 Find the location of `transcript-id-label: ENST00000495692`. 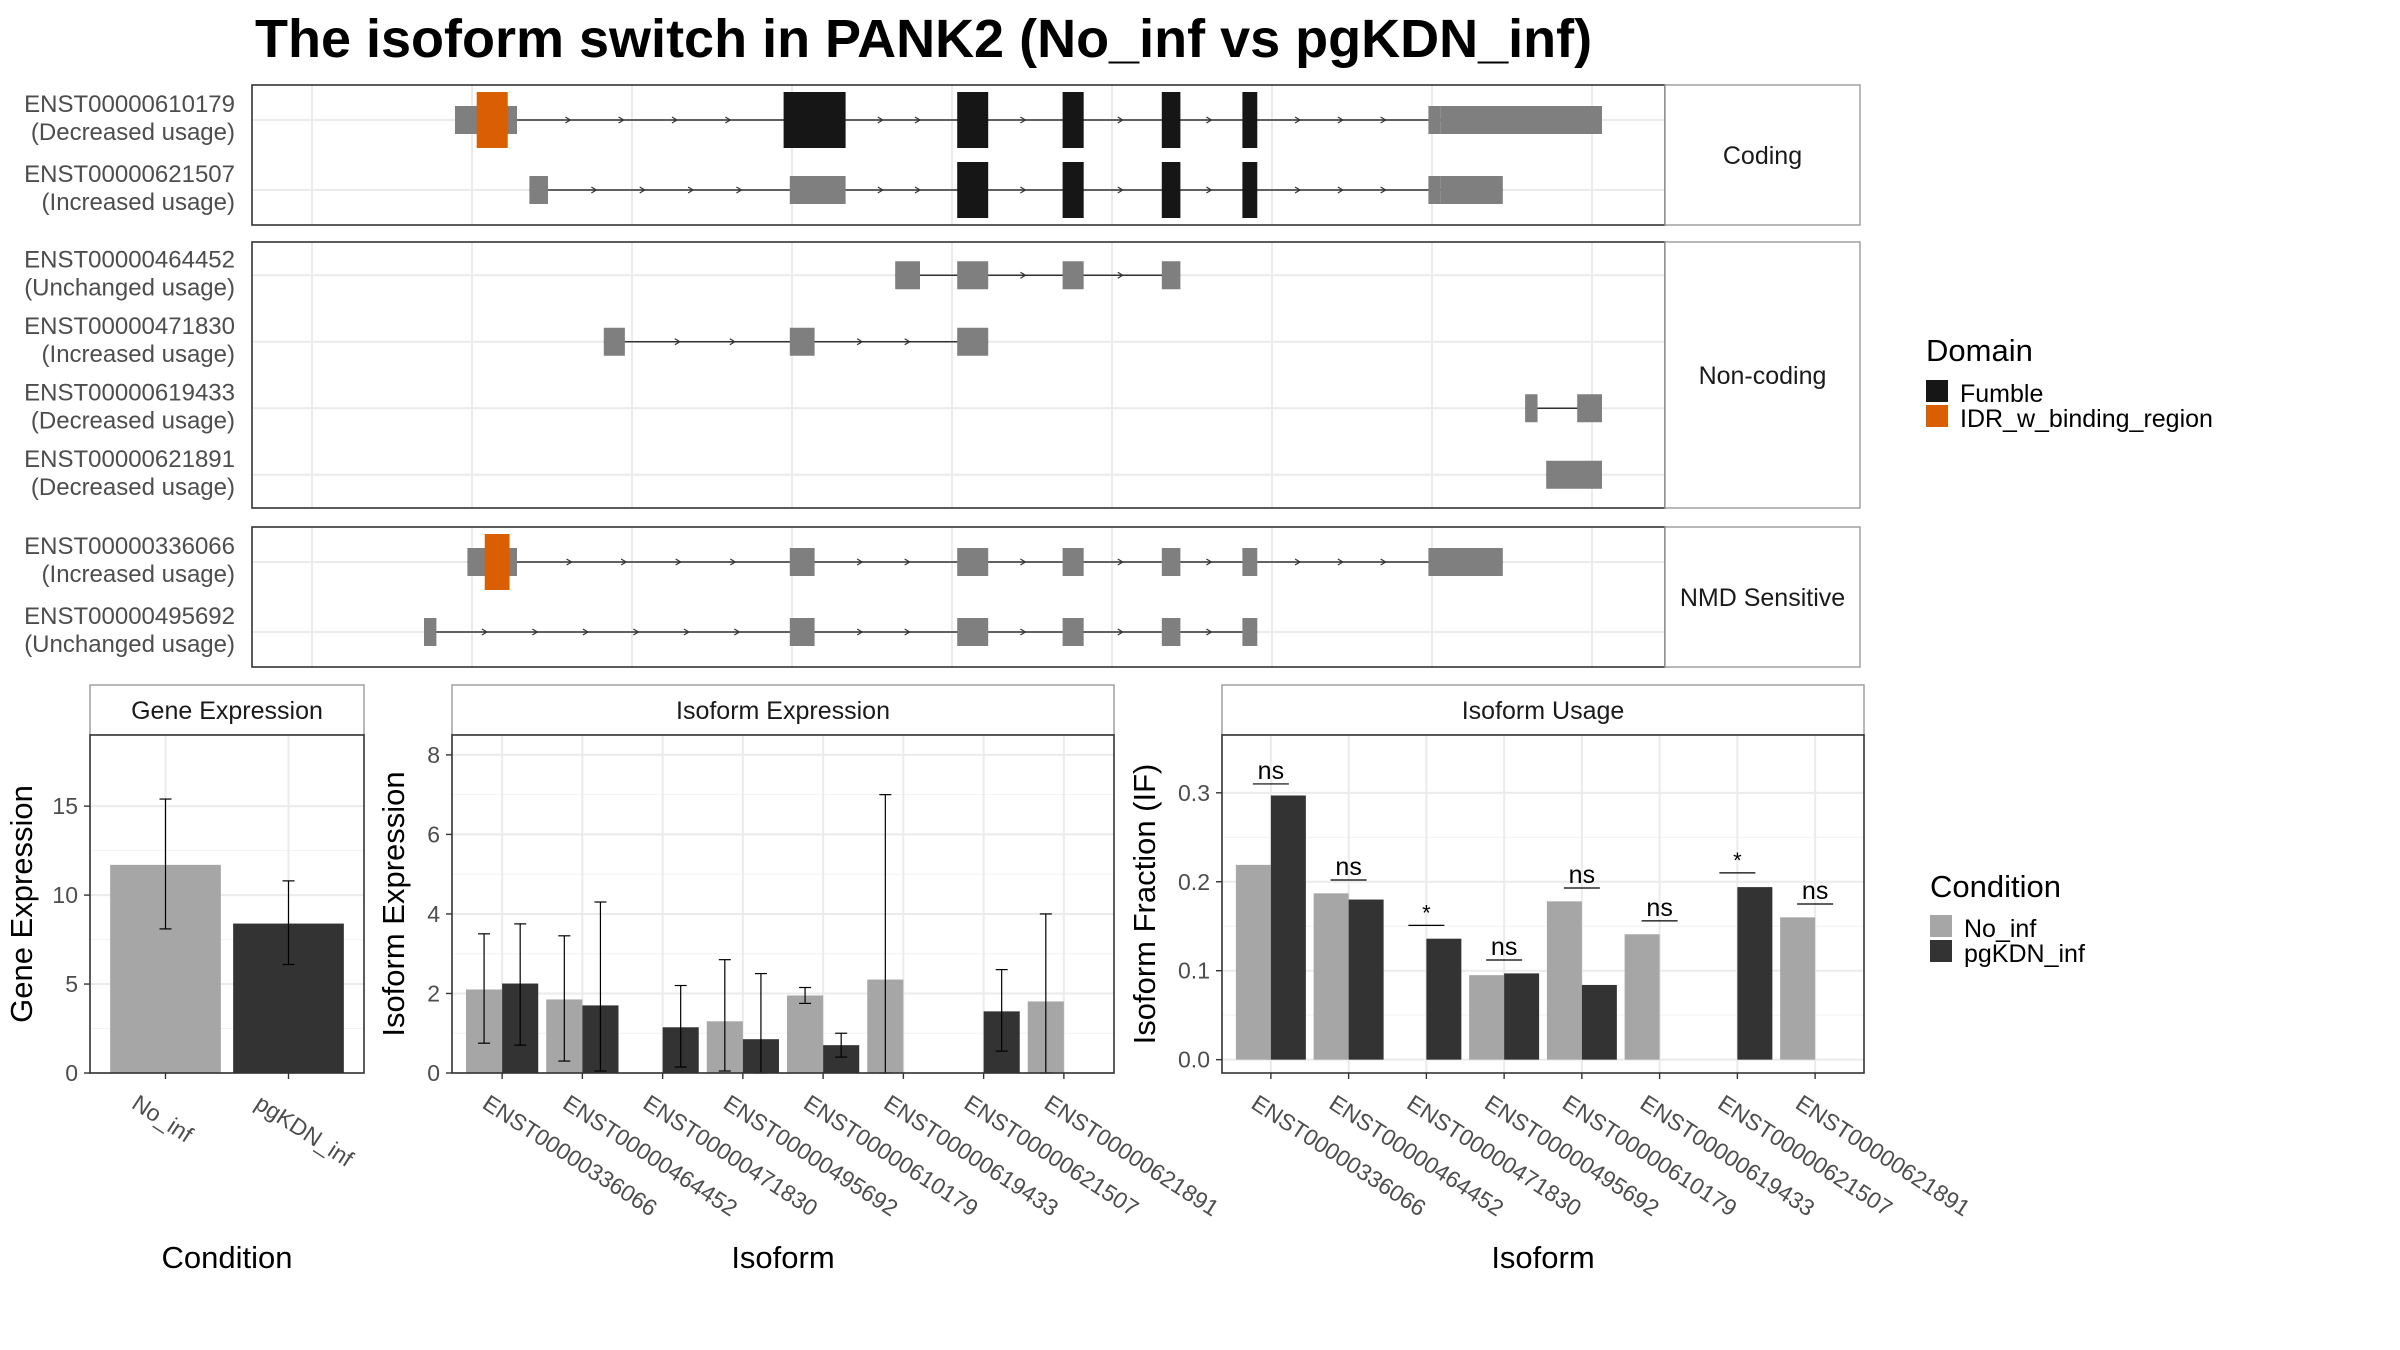

transcript-id-label: ENST00000495692 is located at coordinates (129, 616).